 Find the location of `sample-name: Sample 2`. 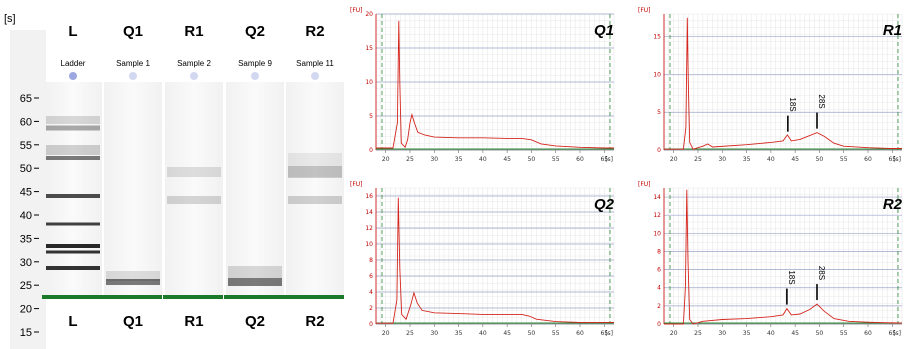

sample-name: Sample 2 is located at coordinates (194, 63).